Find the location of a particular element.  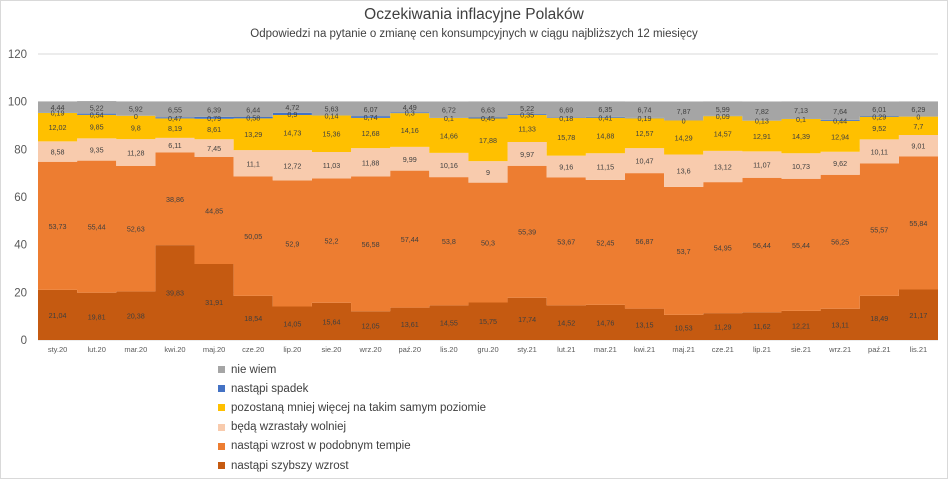

data-label: 11,03 is located at coordinates (331, 165).